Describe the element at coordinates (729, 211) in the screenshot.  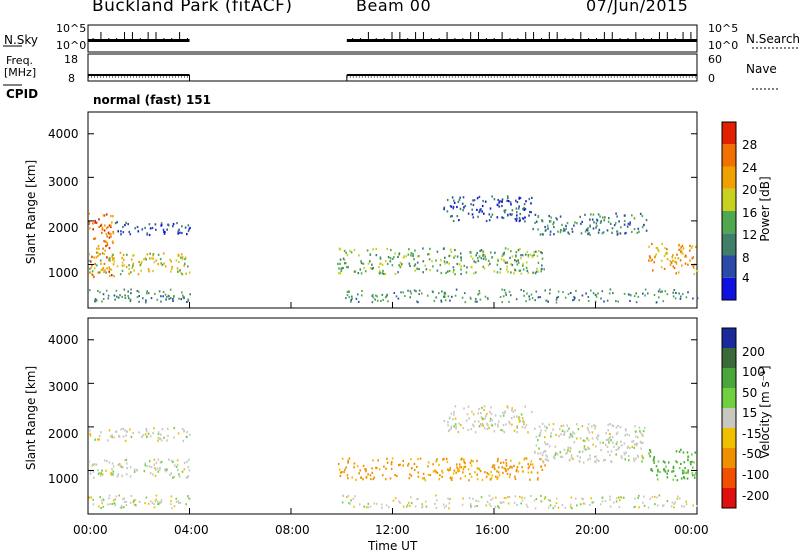
I see `power-colorbar-frame` at that location.